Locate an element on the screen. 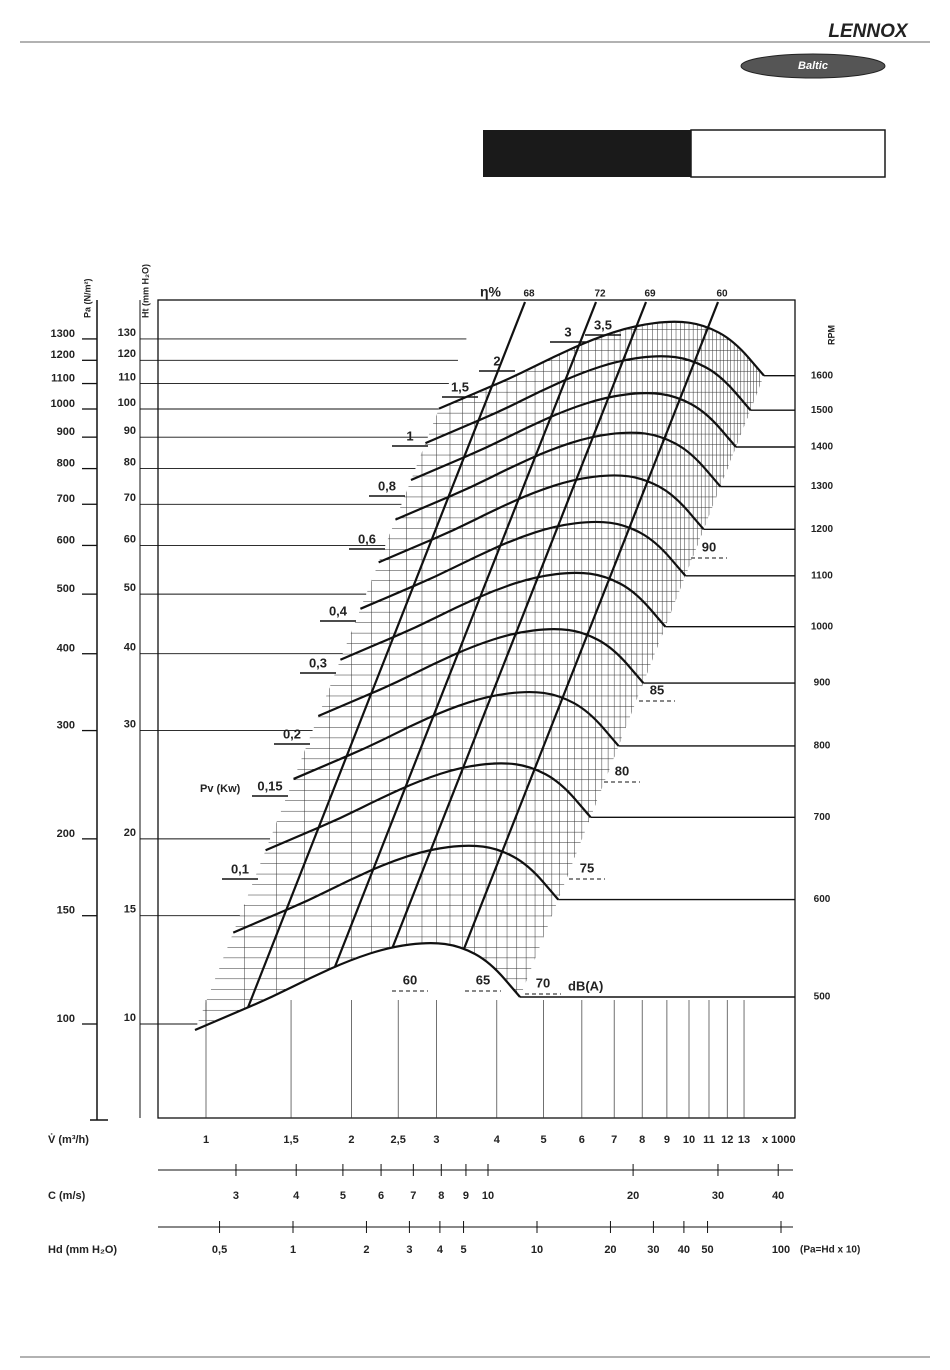  hd-tick-label: 10 is located at coordinates (537, 1250).